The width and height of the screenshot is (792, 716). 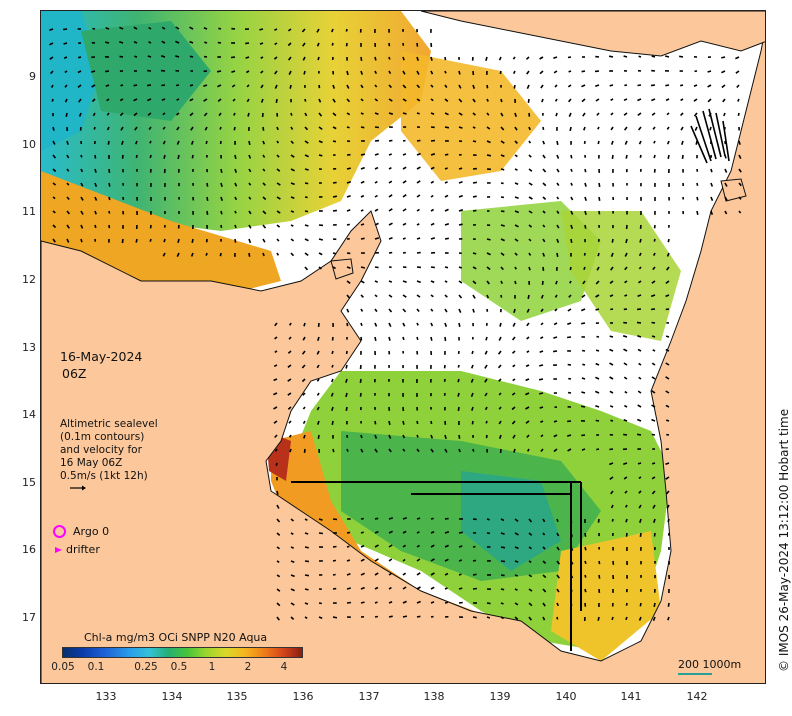 I want to click on time-line: 06Z, so click(x=74, y=373).